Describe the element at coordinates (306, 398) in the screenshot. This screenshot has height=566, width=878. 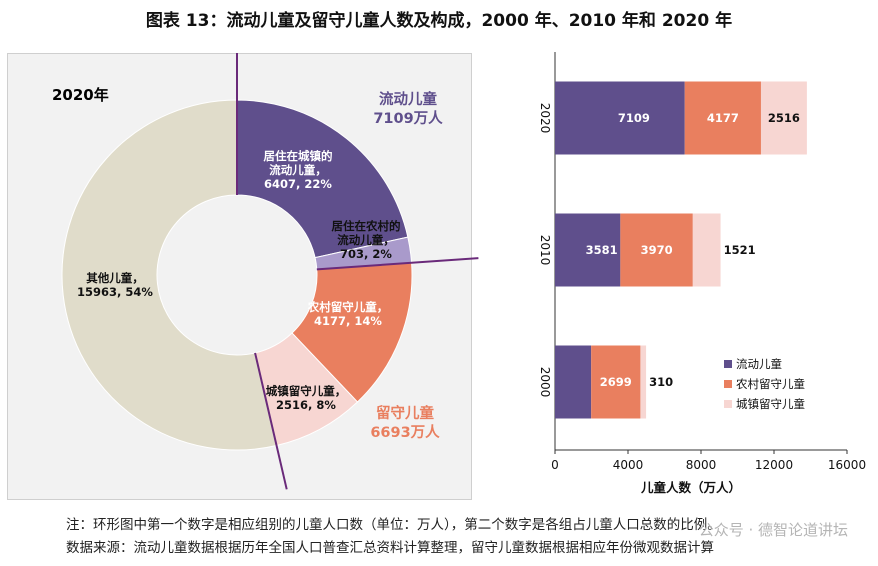
I see `slice-label-3: 城镇留守儿童， 2516, 8%` at that location.